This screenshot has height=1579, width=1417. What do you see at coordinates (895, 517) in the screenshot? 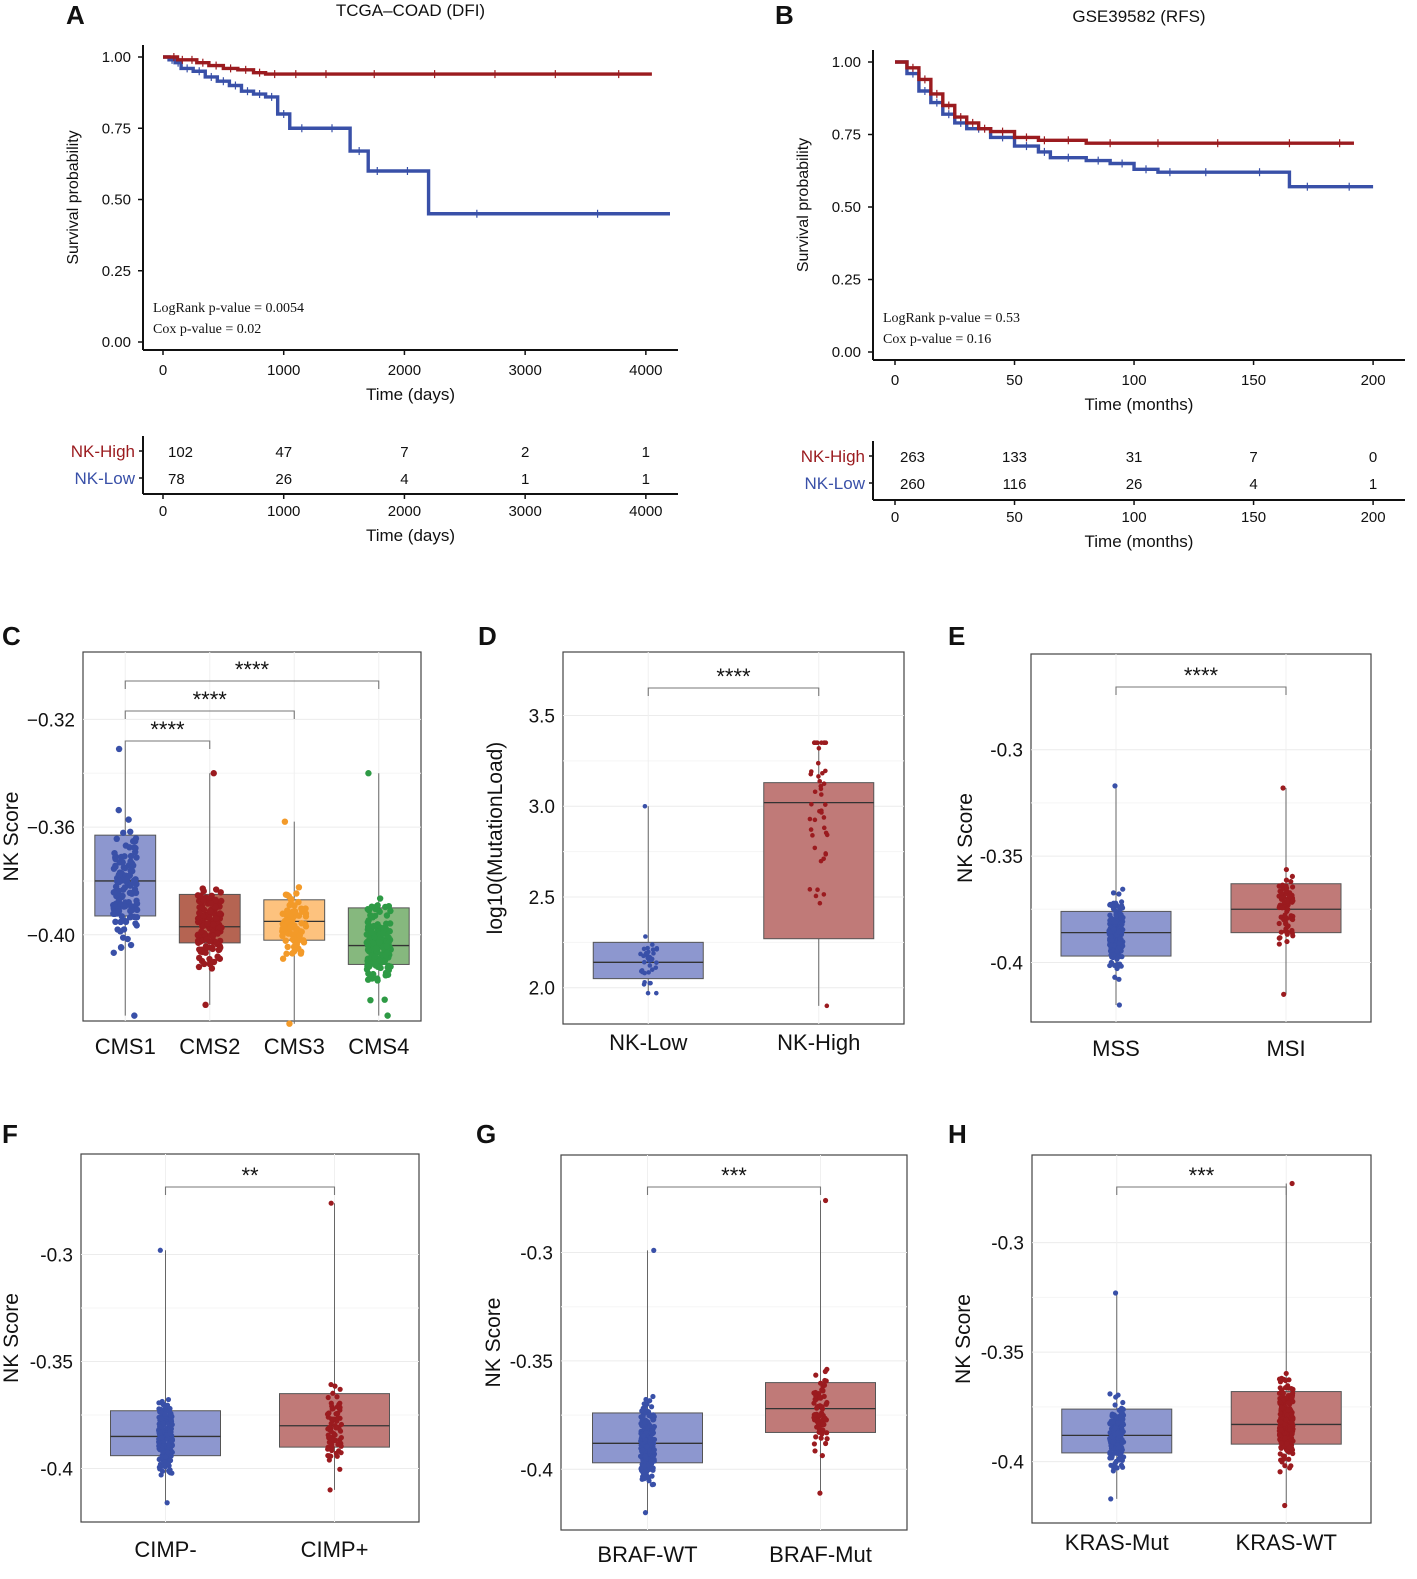
I see `risk-x-tick-label: 0` at bounding box center [895, 517].